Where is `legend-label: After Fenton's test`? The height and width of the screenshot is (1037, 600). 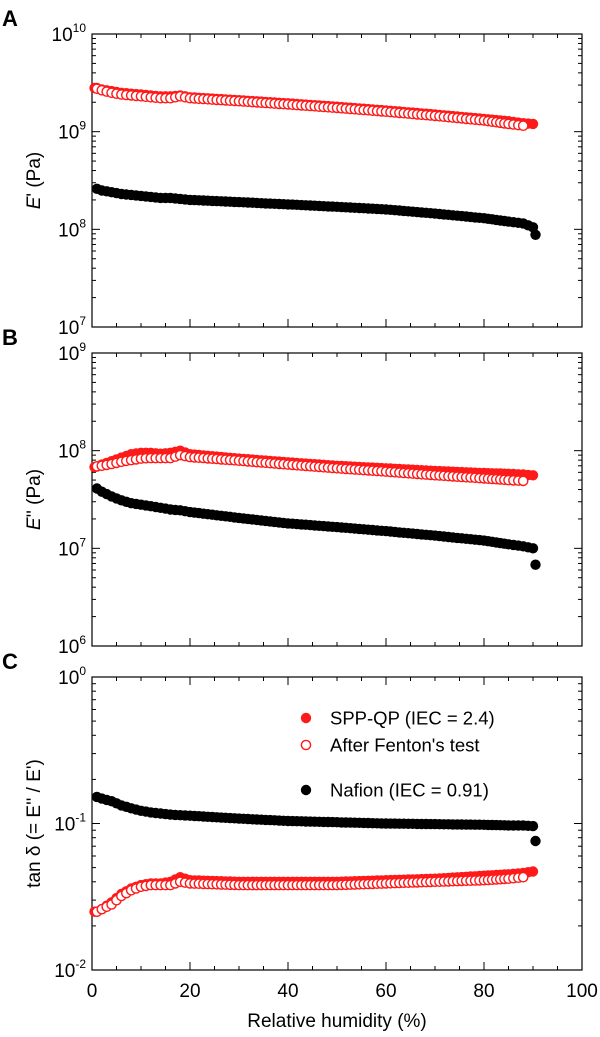 legend-label: After Fenton's test is located at coordinates (405, 745).